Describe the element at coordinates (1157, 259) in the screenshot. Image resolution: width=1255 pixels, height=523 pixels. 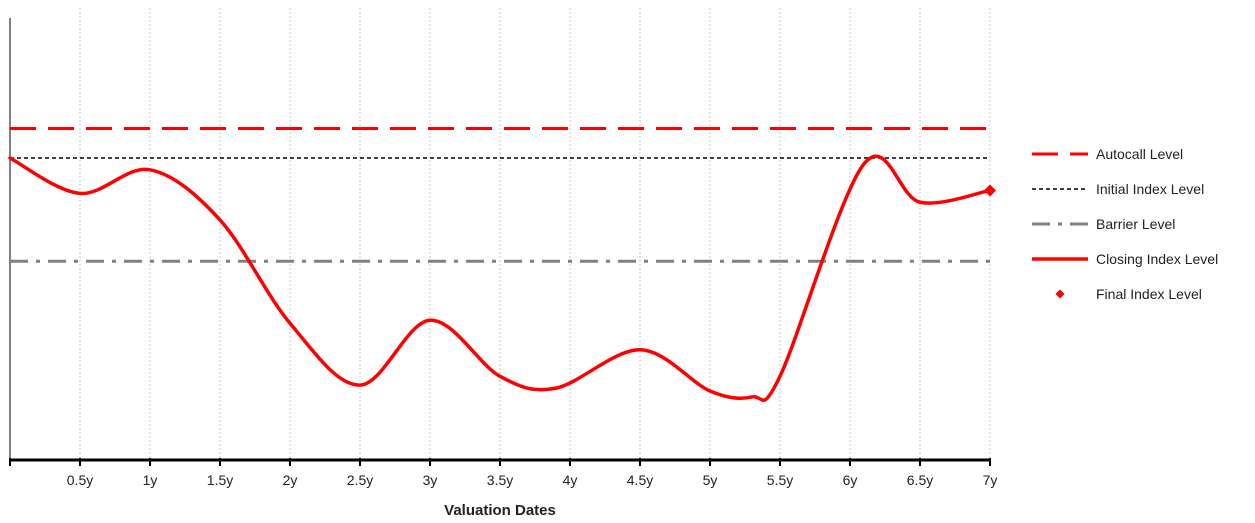
I see `legend-label-closing-index-level: Closing Index Level` at that location.